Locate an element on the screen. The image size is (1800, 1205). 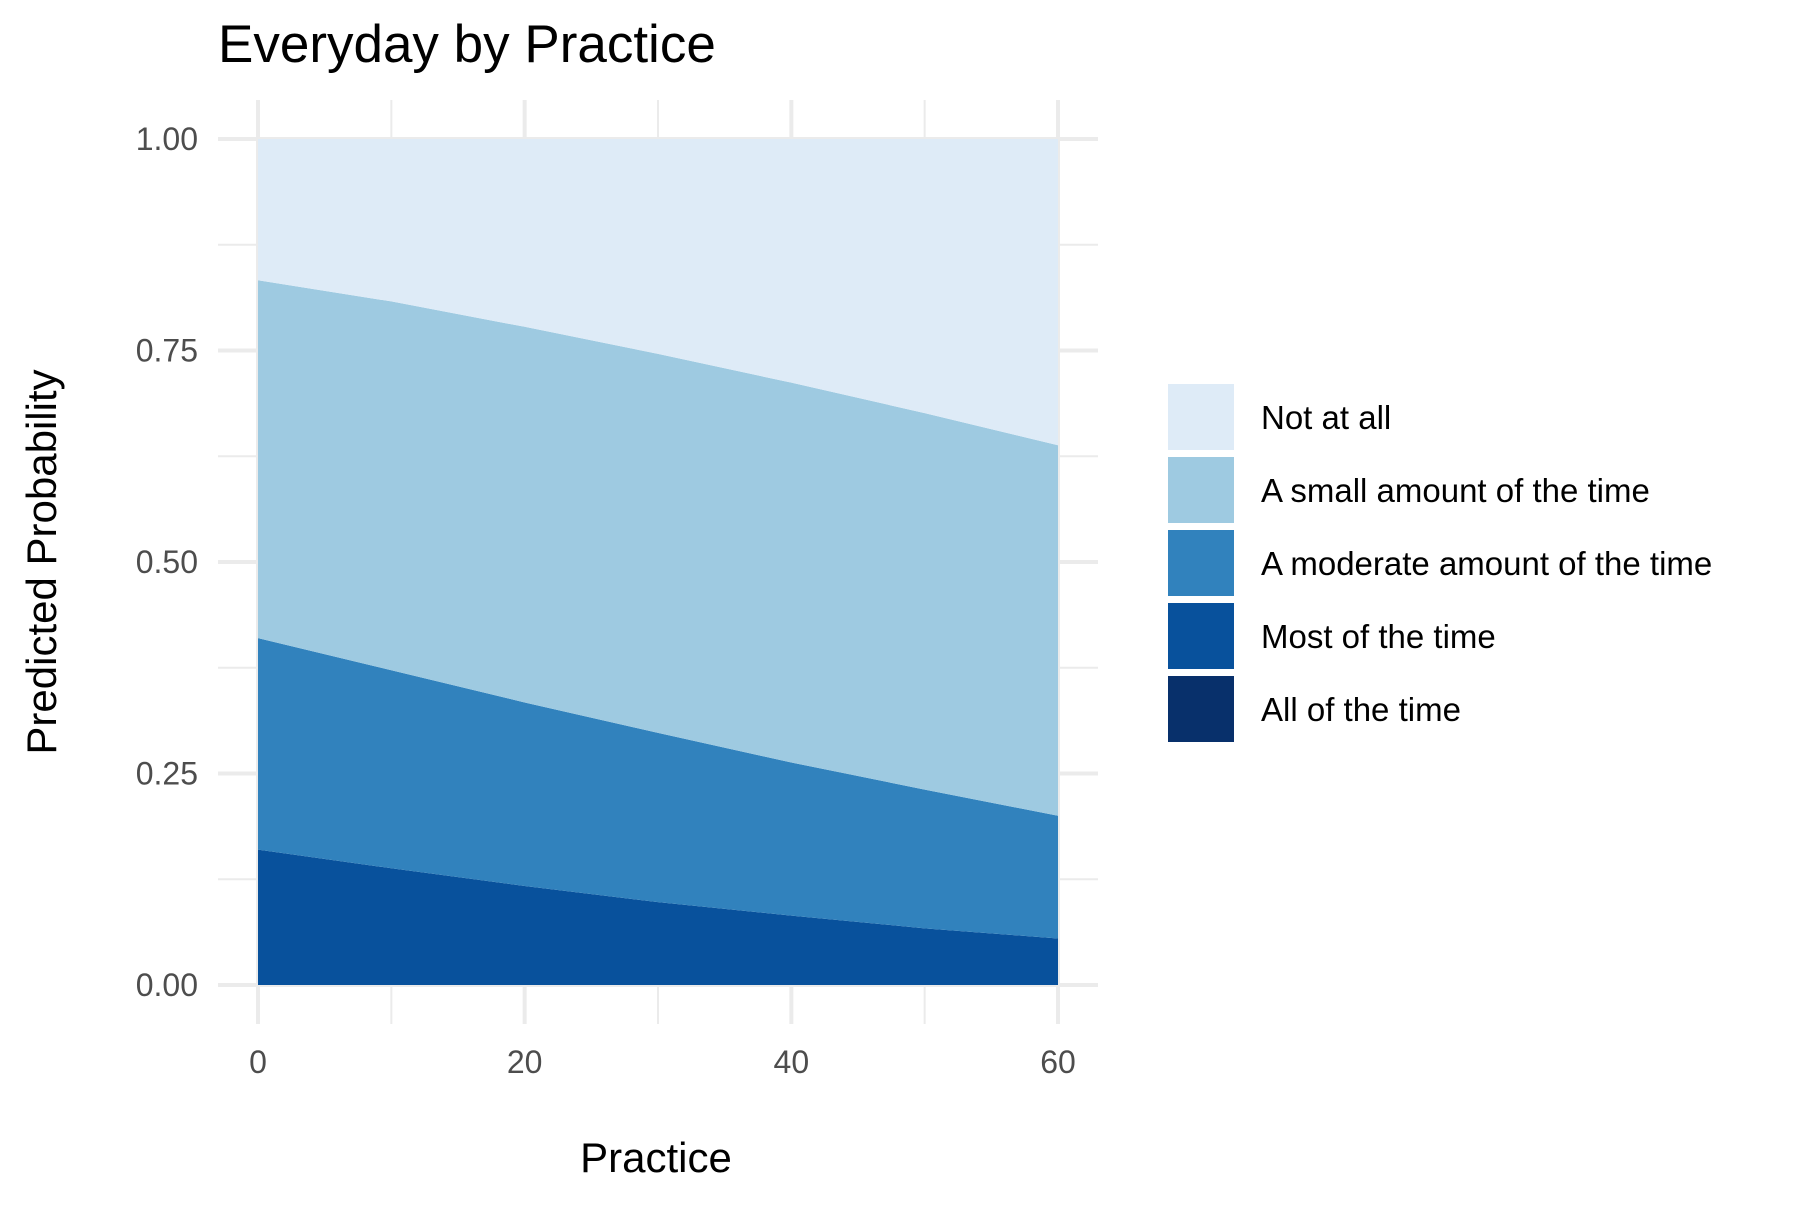
y-tick-label: 1.00 is located at coordinates (167, 139).